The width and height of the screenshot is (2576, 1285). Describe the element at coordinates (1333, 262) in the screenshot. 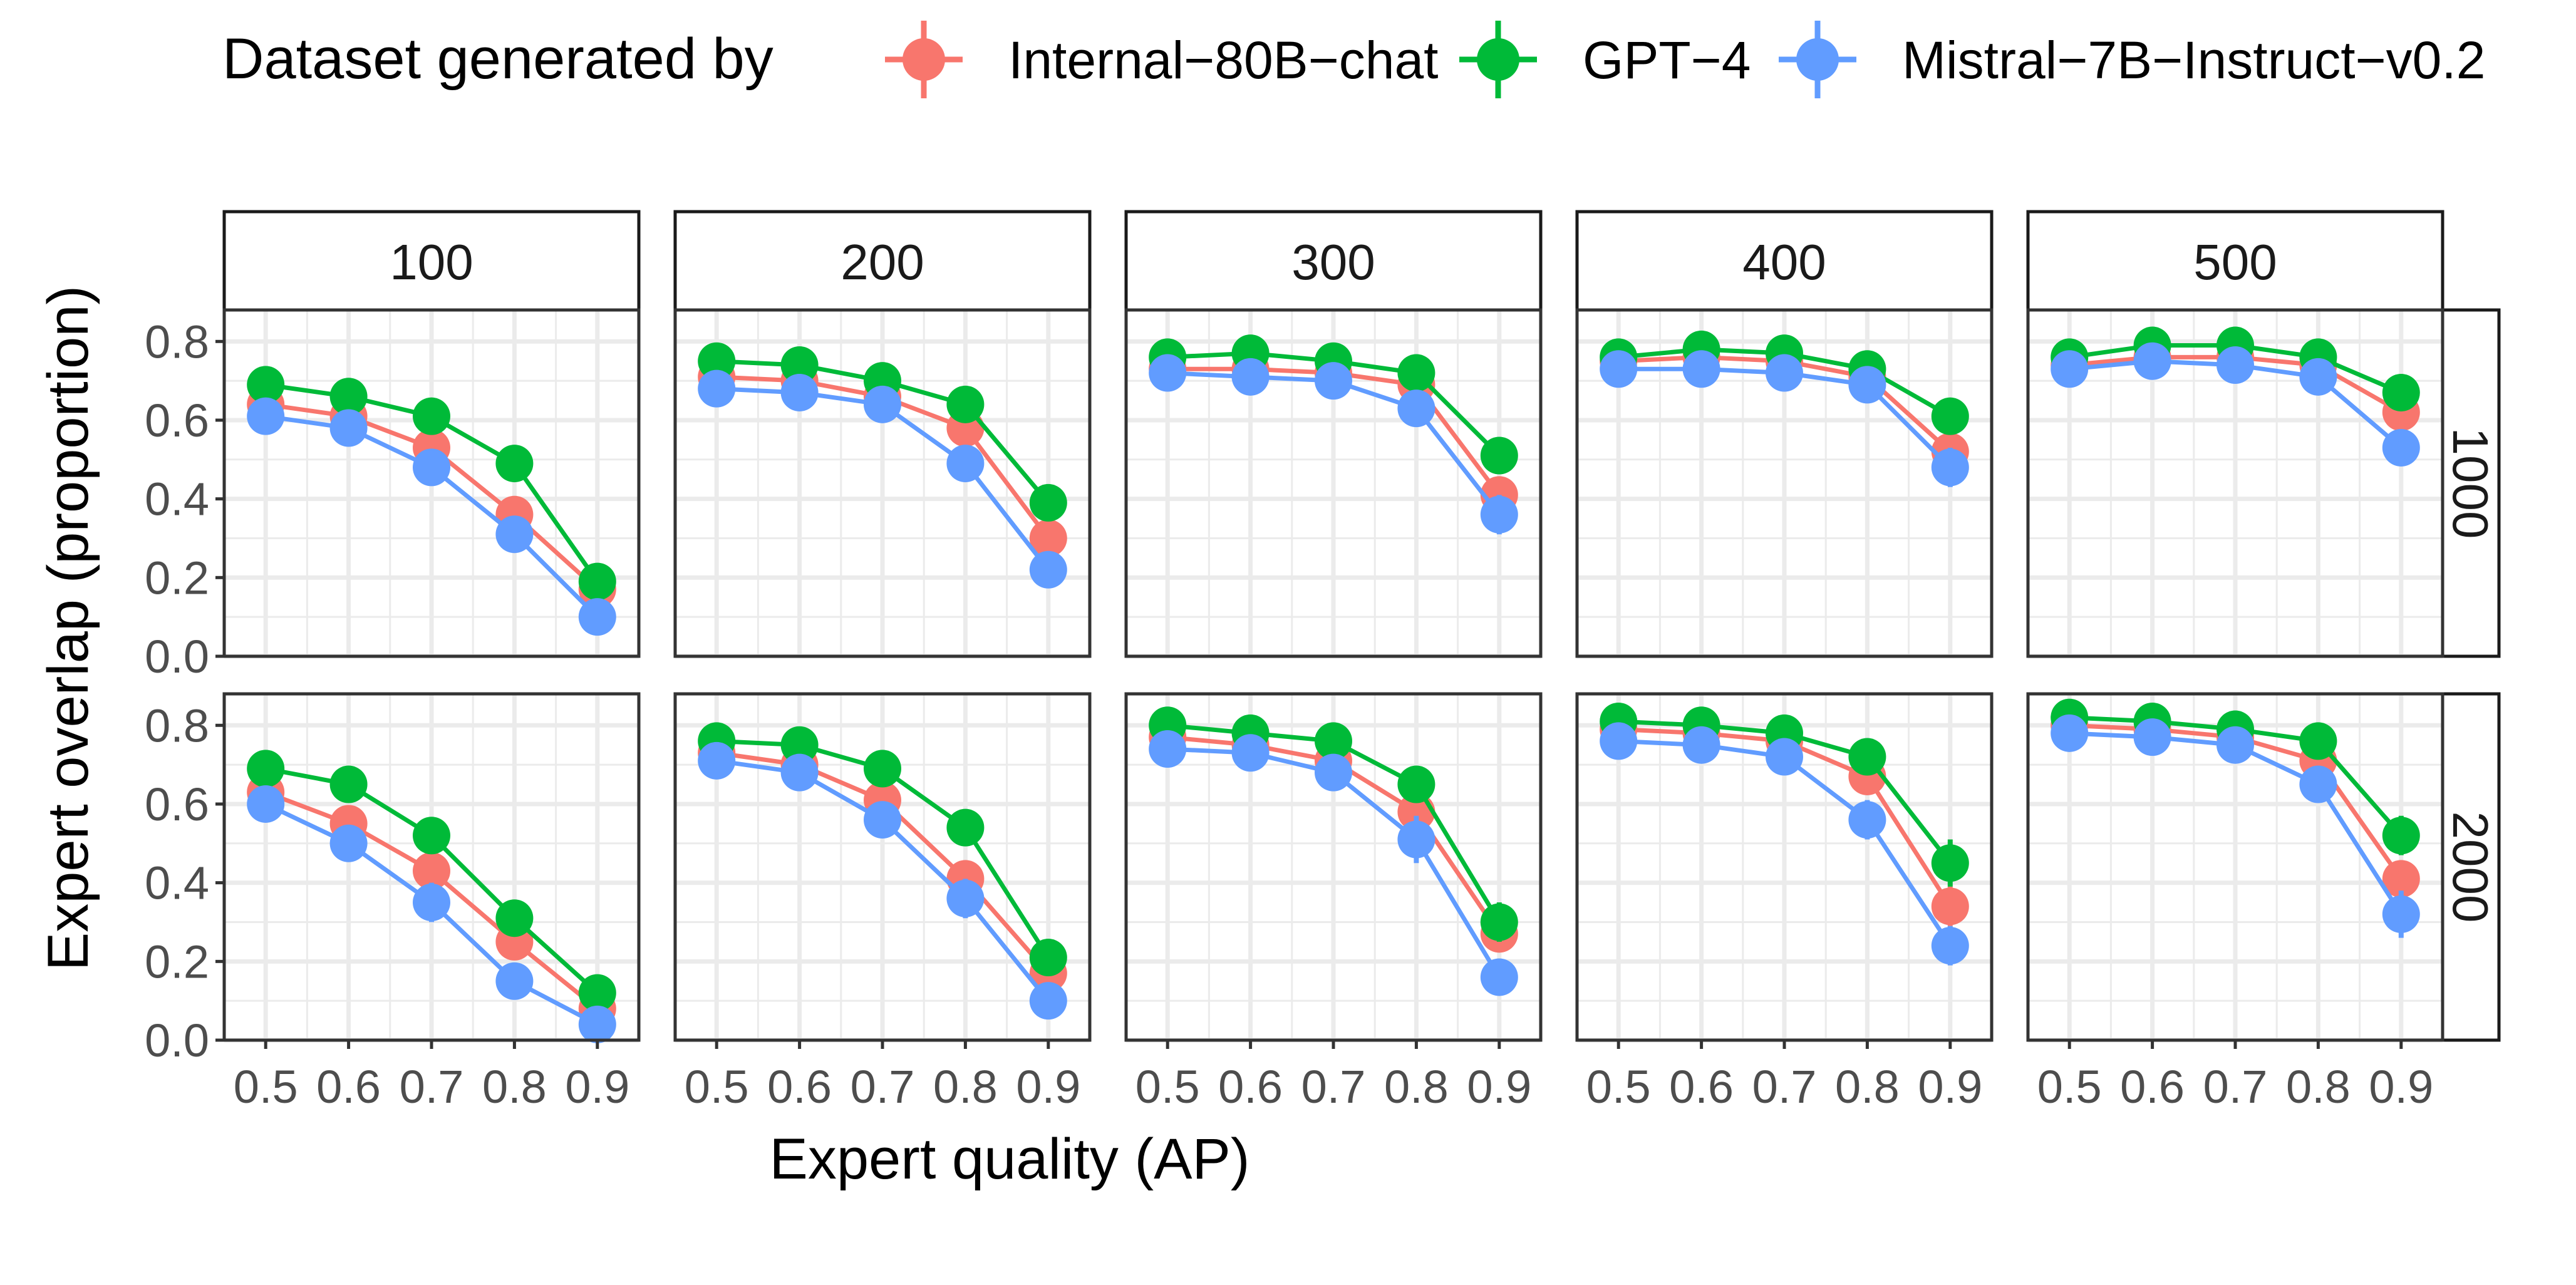

I see `col-strip-label: 300` at that location.